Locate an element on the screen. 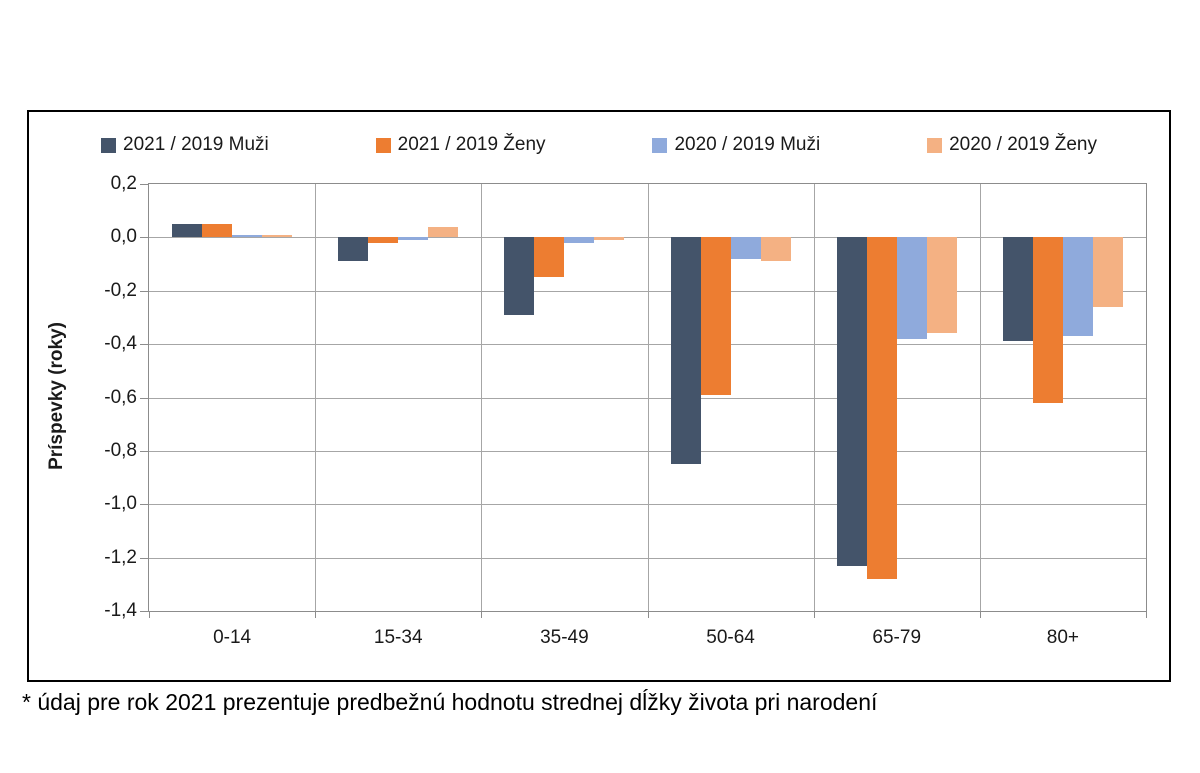  bar-2020-2019-mu-i-80+ is located at coordinates (1077, 287).